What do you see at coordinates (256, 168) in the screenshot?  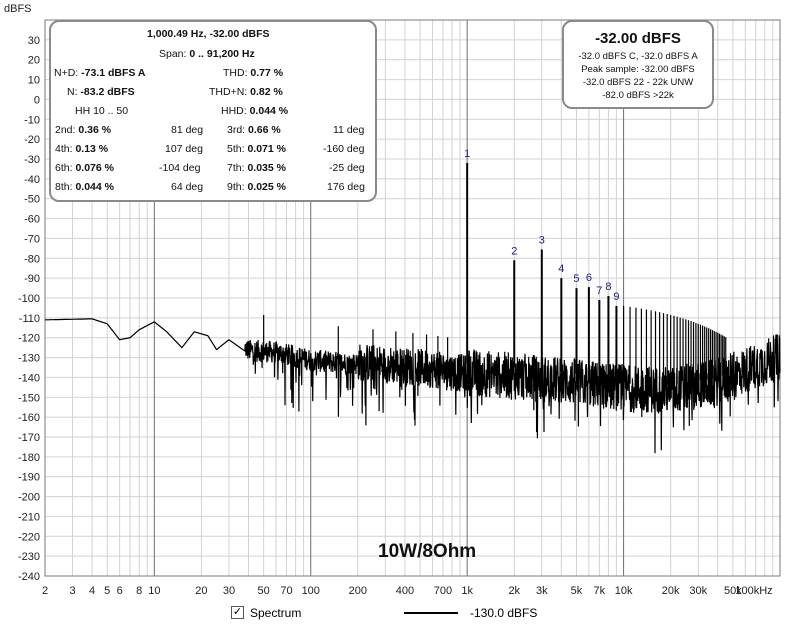 I see `harmonic-7-row: 7th: 0.035 %` at bounding box center [256, 168].